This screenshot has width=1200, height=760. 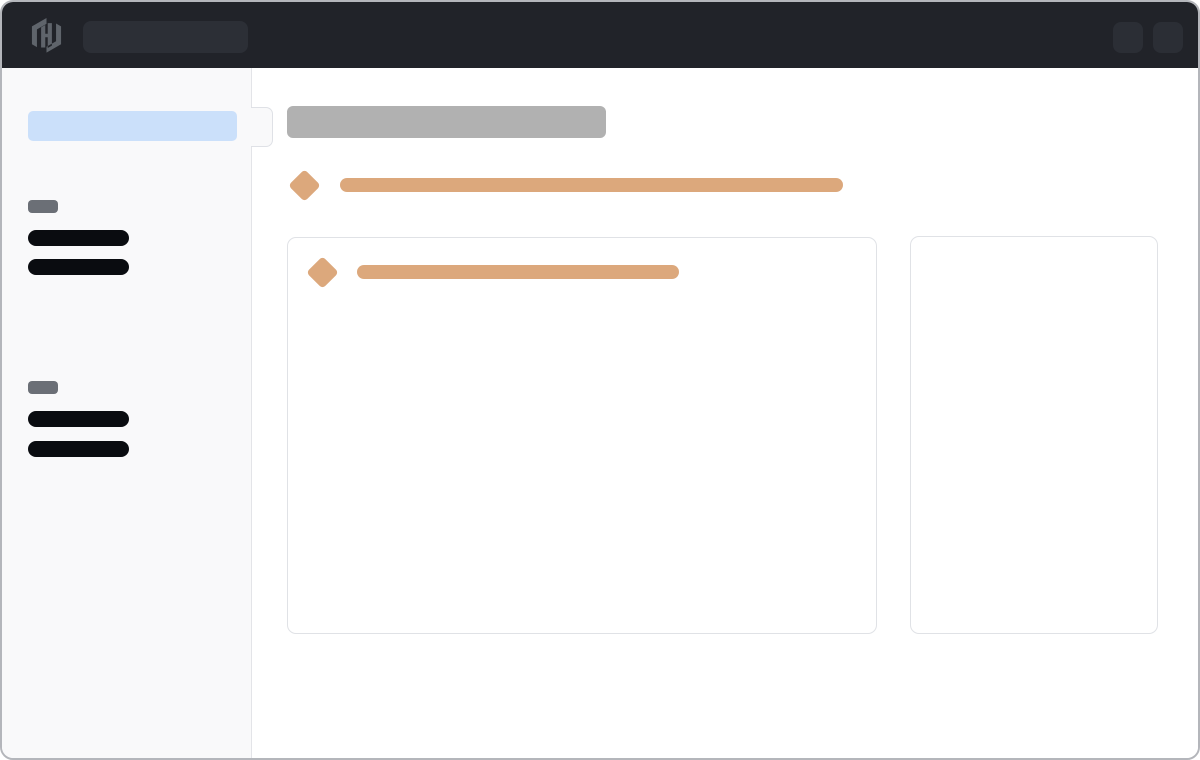 What do you see at coordinates (262, 127) in the screenshot?
I see `sidebar-collapse-toggle` at bounding box center [262, 127].